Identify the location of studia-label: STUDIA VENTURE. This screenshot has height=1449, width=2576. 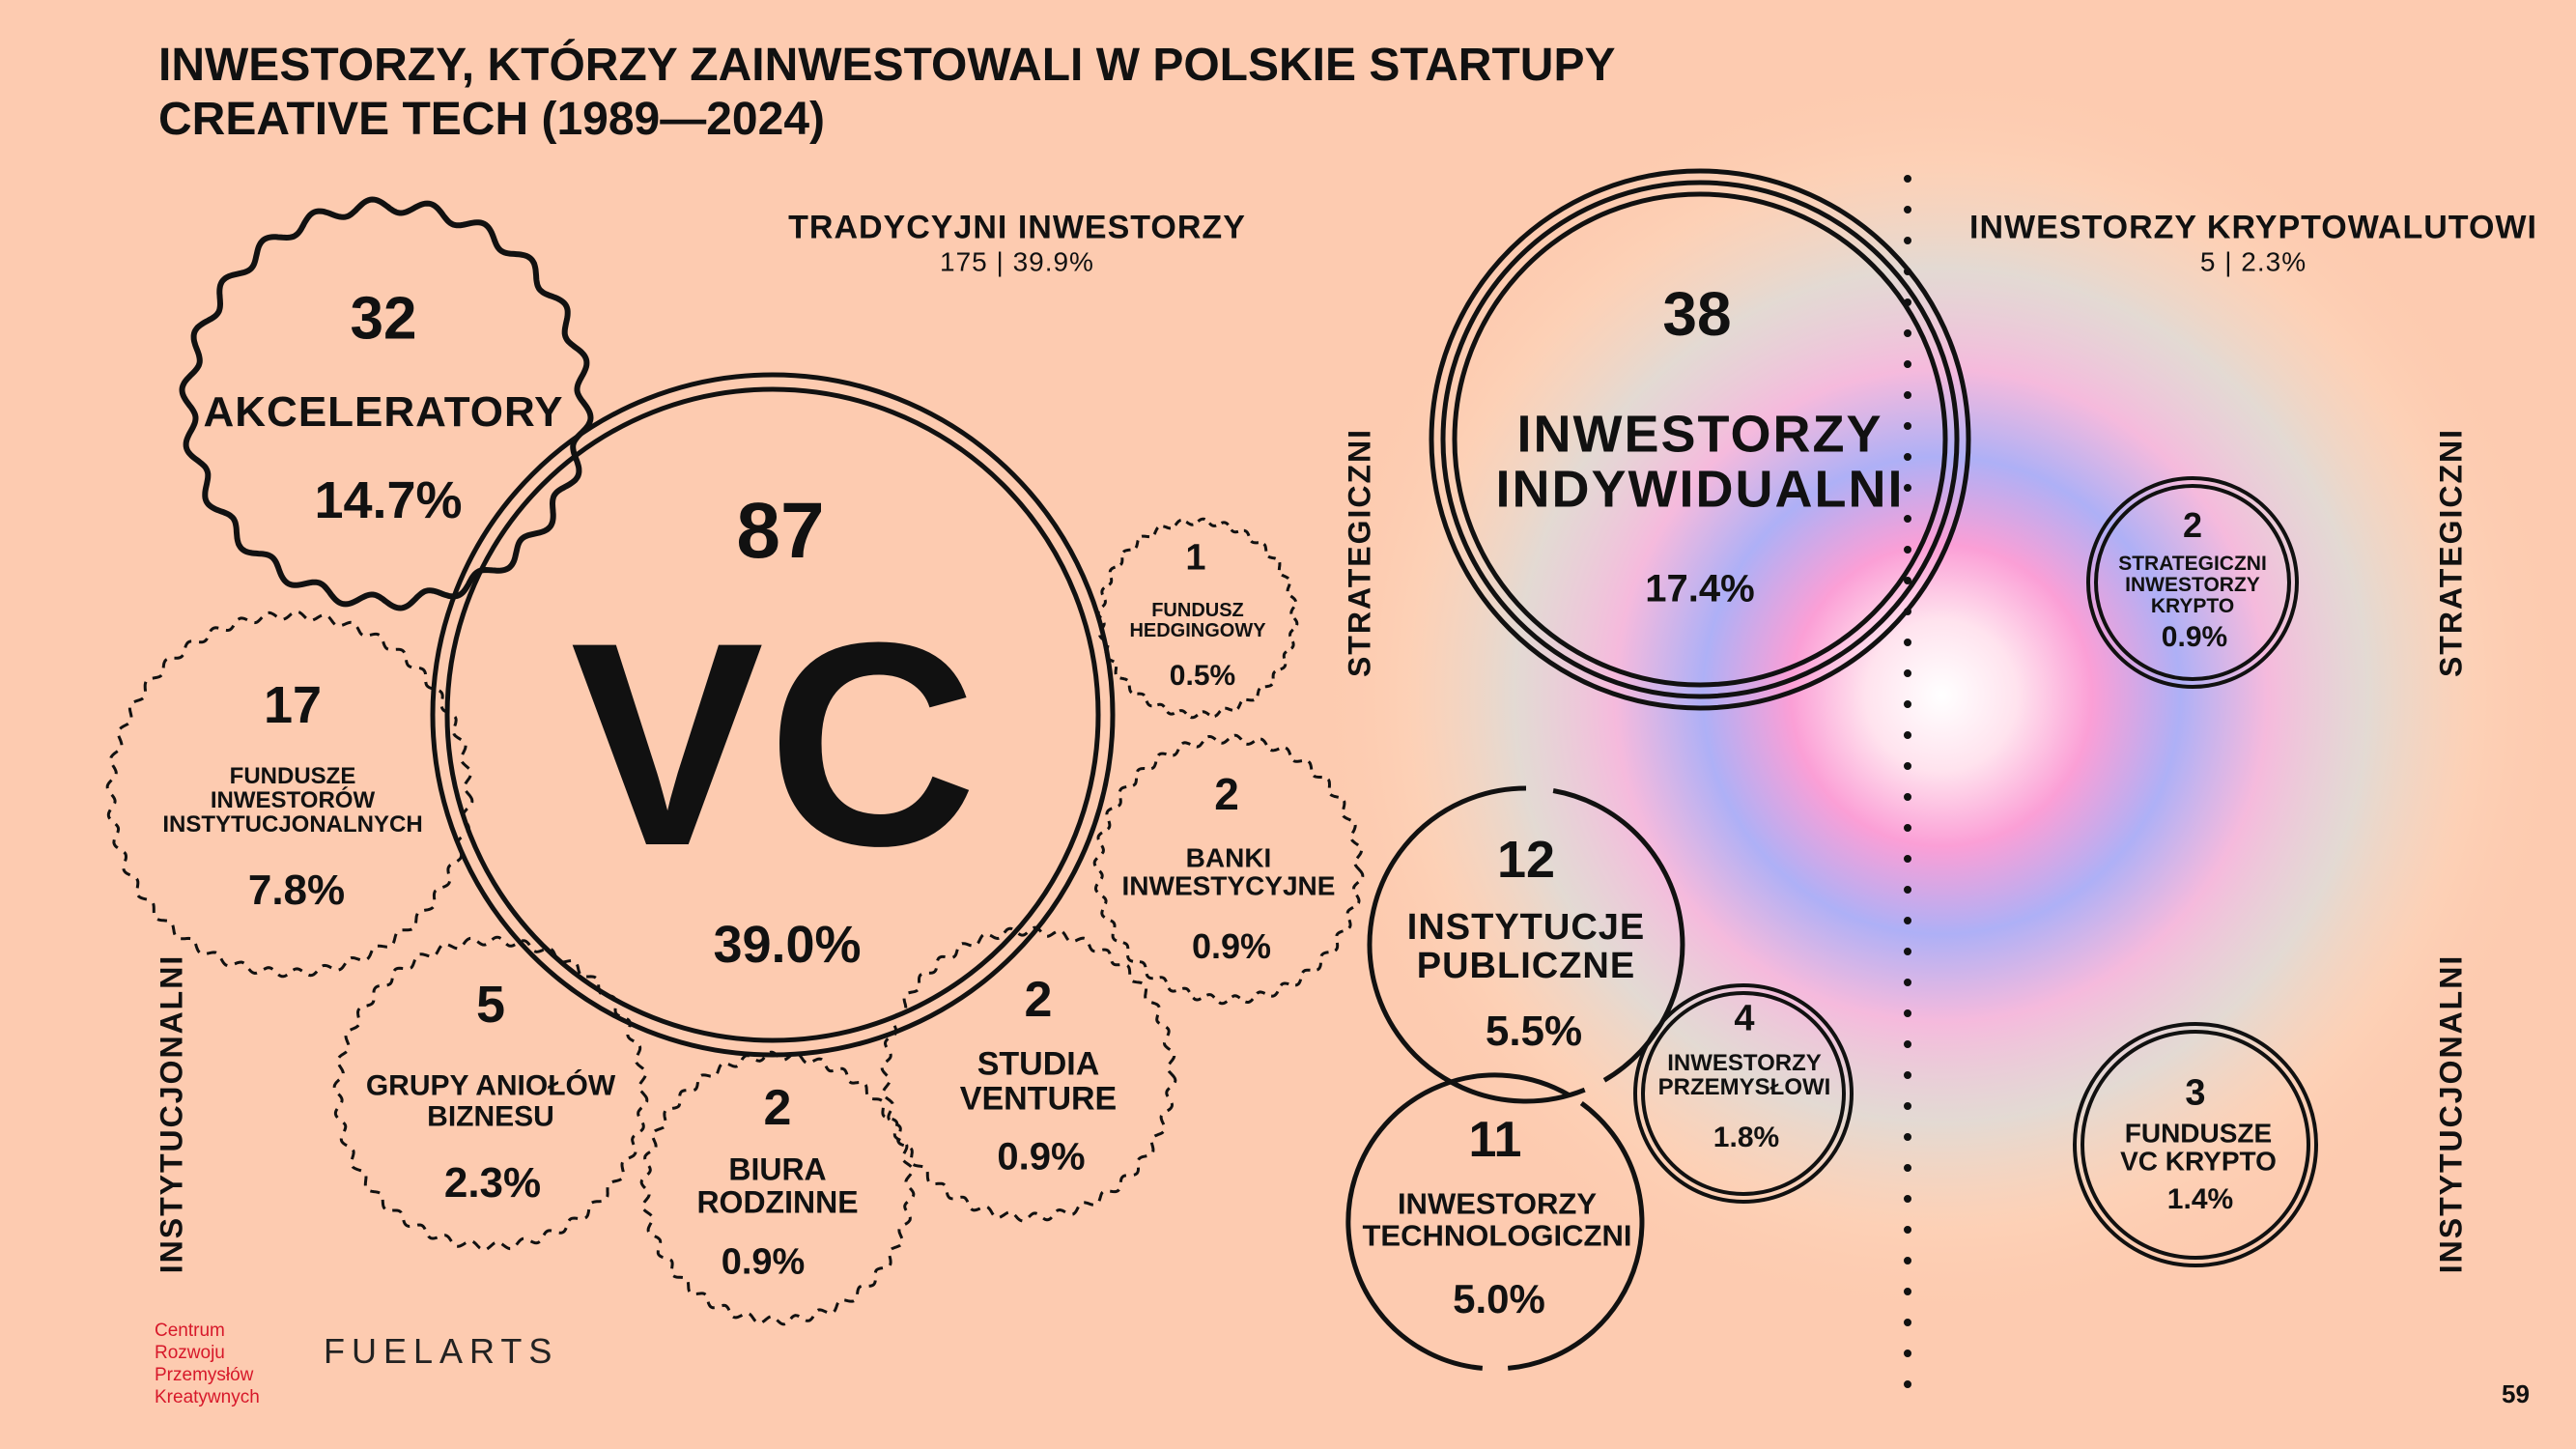
(1038, 1081).